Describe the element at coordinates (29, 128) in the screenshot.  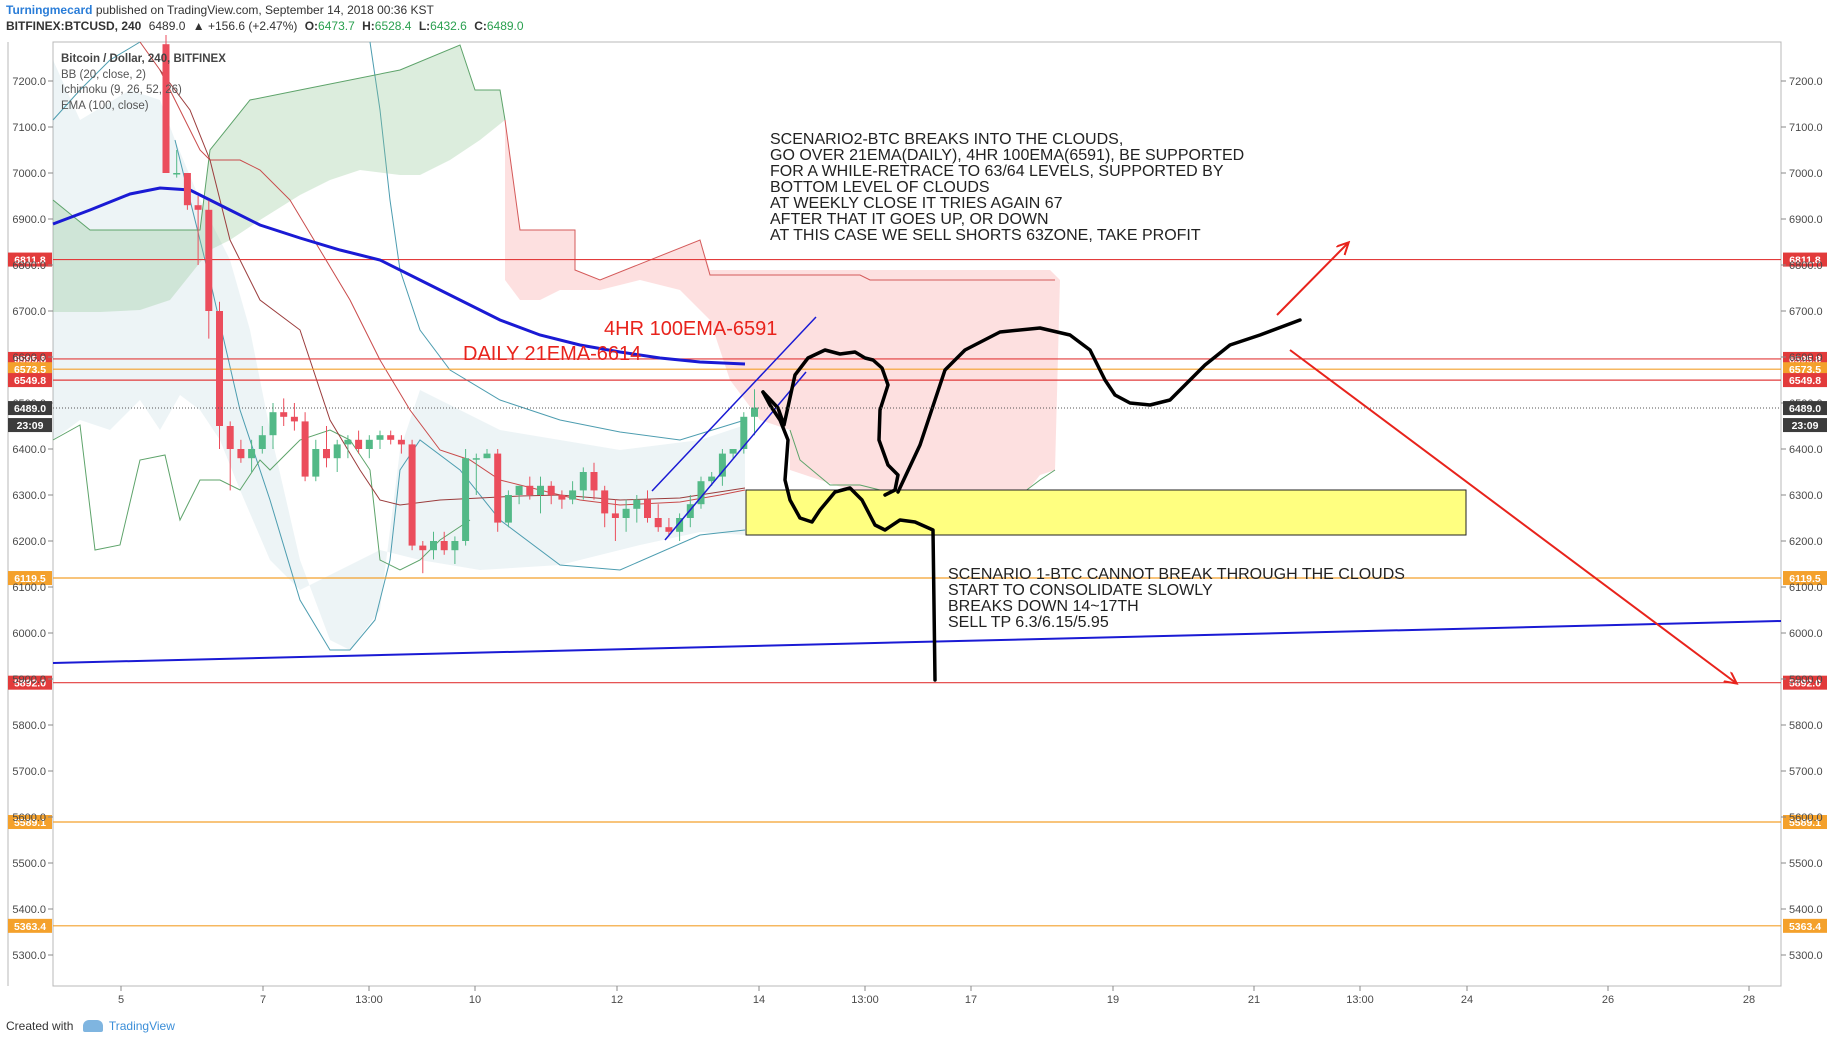
I see `y-tick-left: 7100.0` at that location.